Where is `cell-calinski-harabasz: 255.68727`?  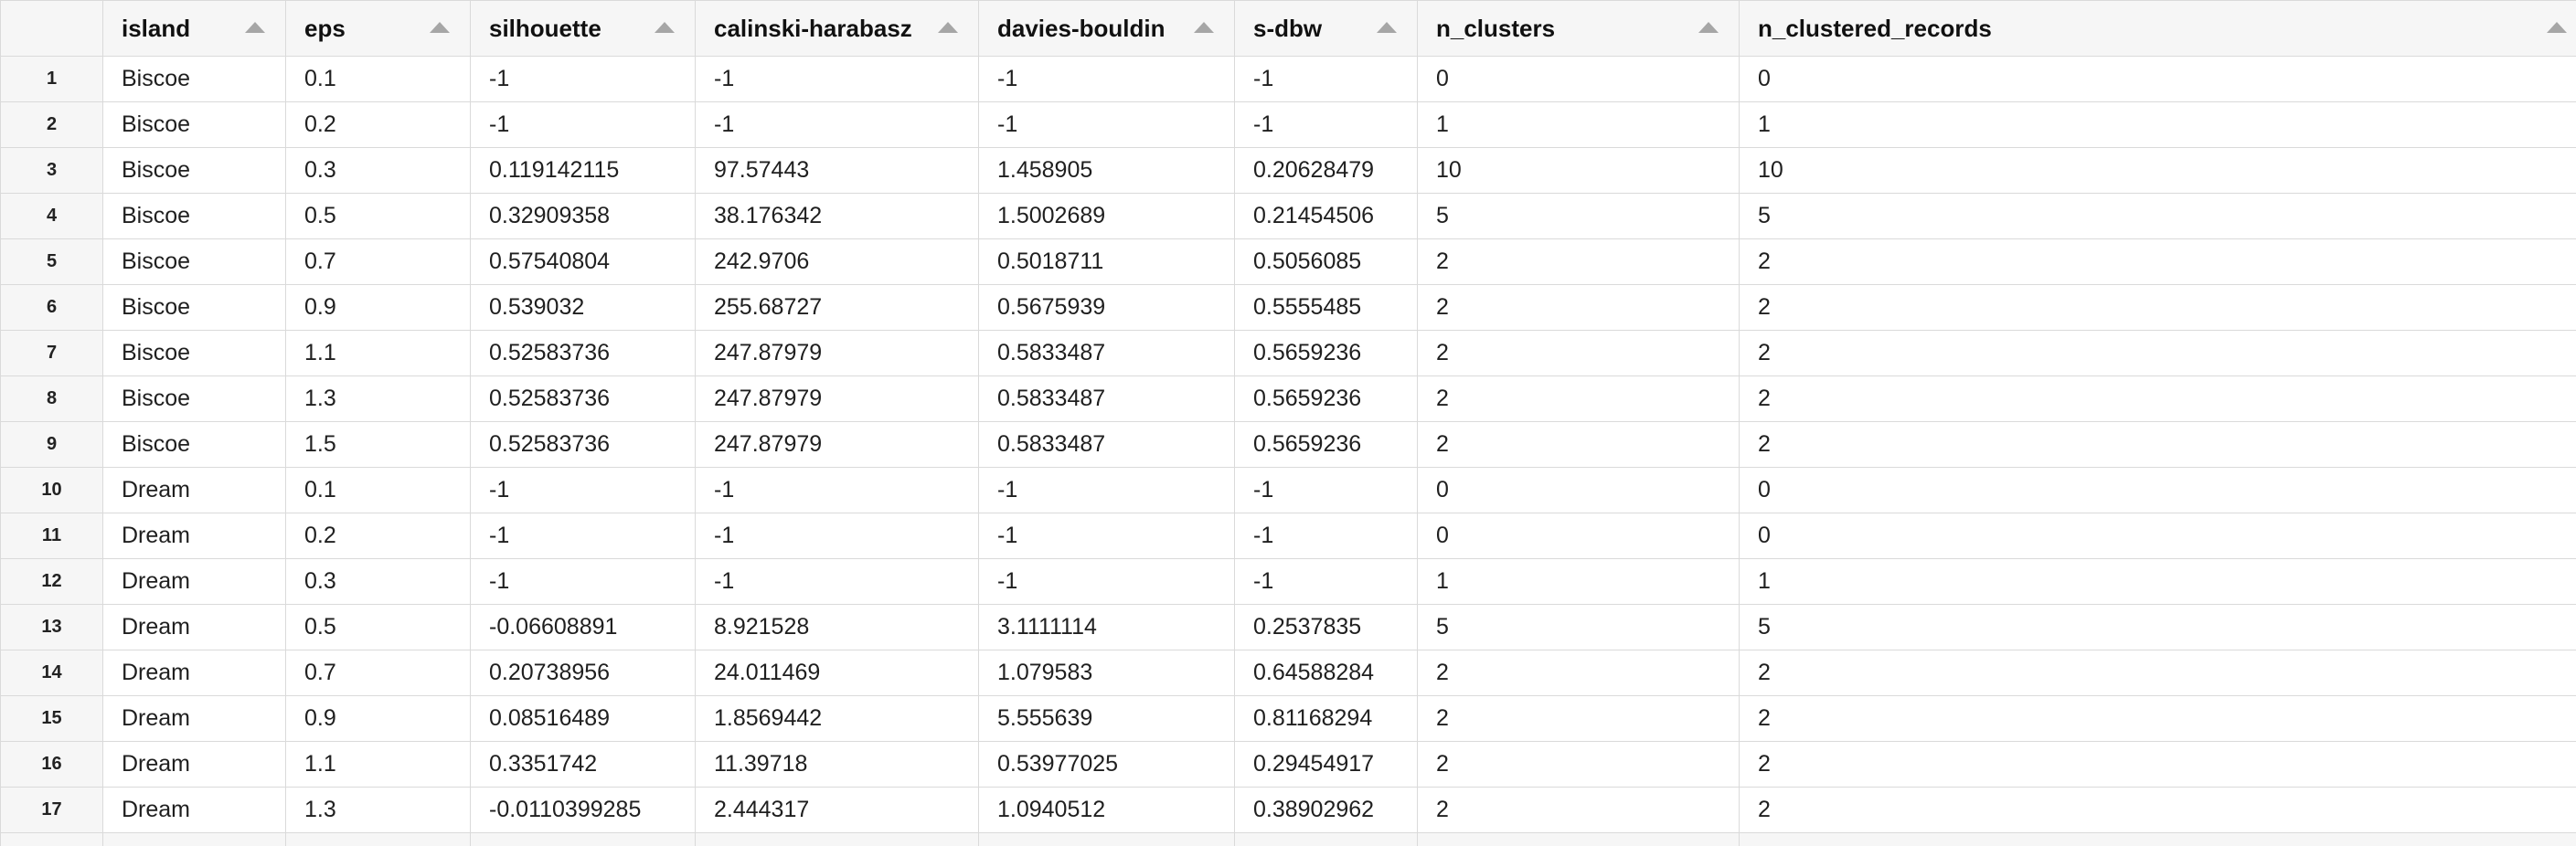 cell-calinski-harabasz: 255.68727 is located at coordinates (837, 307).